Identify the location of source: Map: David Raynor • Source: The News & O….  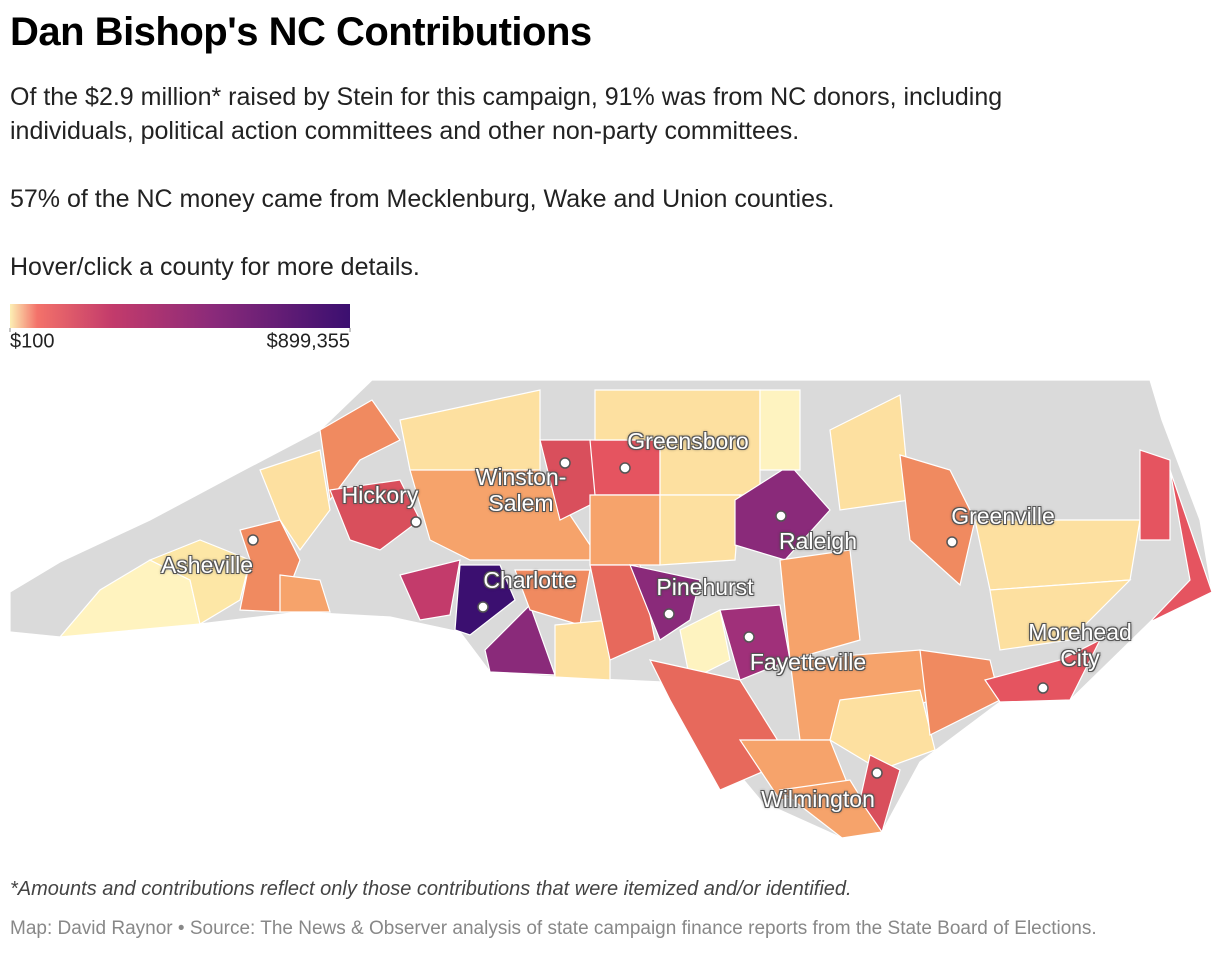
(553, 928).